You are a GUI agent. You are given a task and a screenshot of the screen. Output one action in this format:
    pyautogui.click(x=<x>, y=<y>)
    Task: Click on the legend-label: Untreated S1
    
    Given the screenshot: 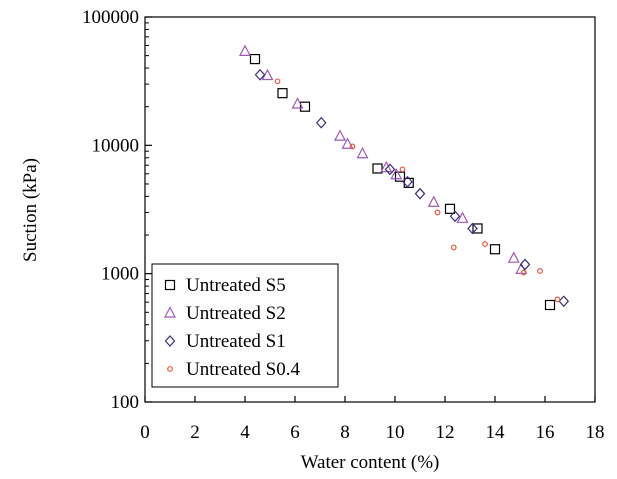 What is the action you would take?
    pyautogui.click(x=236, y=341)
    